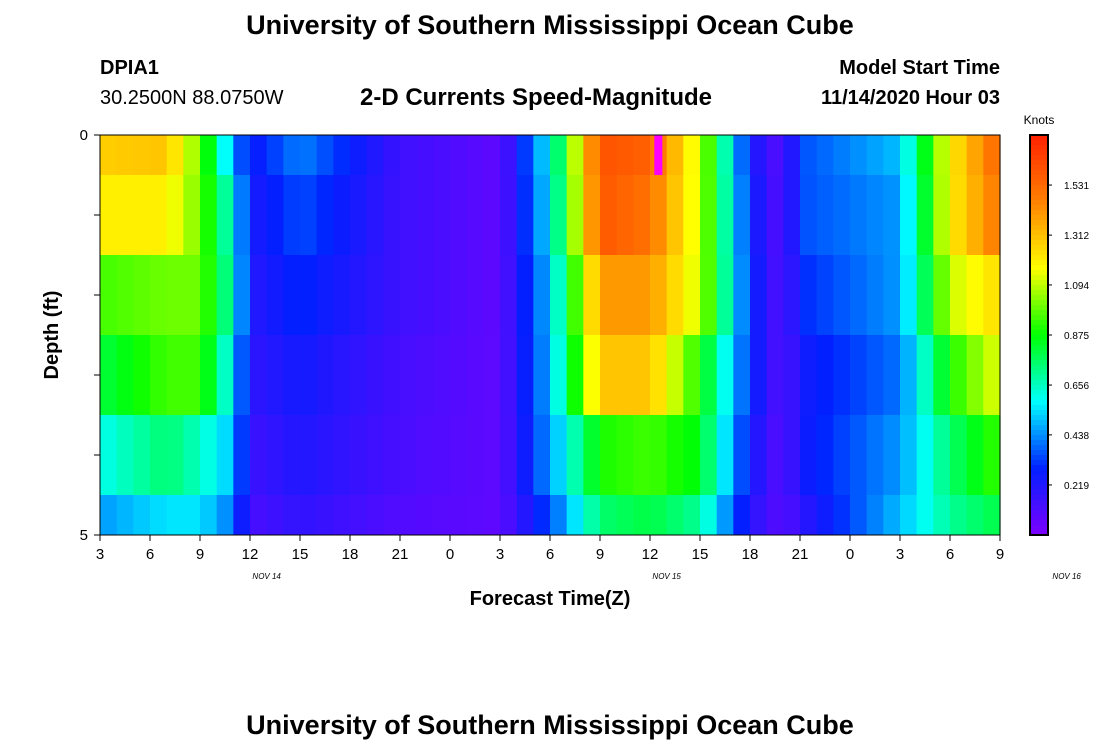  What do you see at coordinates (1076, 236) in the screenshot?
I see `colorbar-tick-label: 1.312` at bounding box center [1076, 236].